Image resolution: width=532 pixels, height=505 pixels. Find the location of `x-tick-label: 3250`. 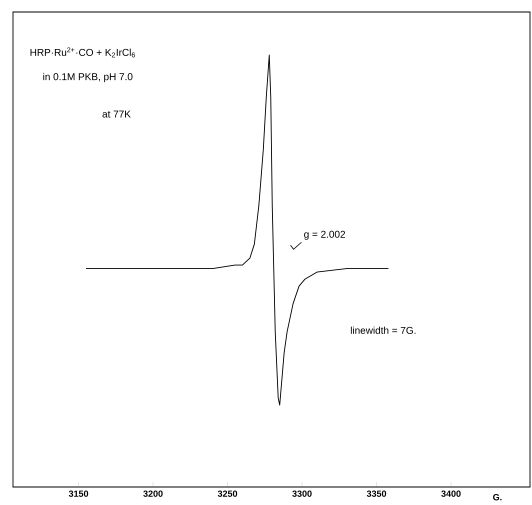

x-tick-label: 3250 is located at coordinates (228, 493).